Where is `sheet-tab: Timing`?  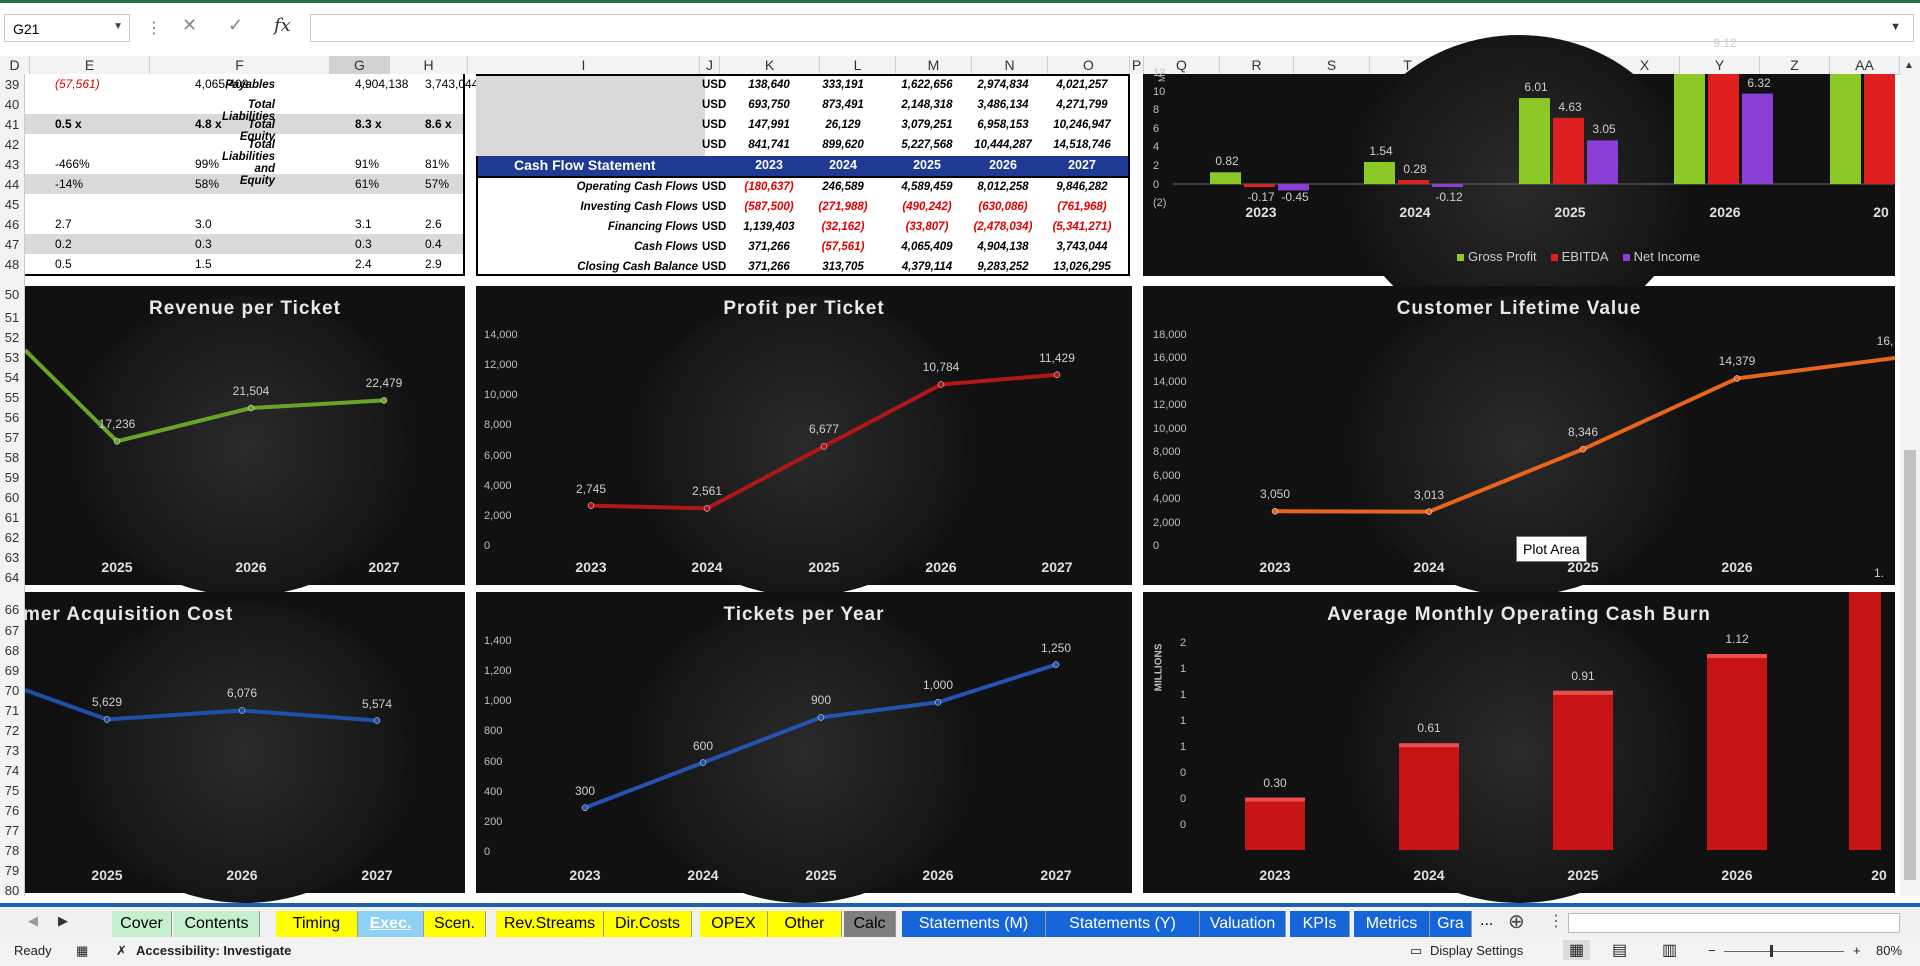 sheet-tab: Timing is located at coordinates (317, 924).